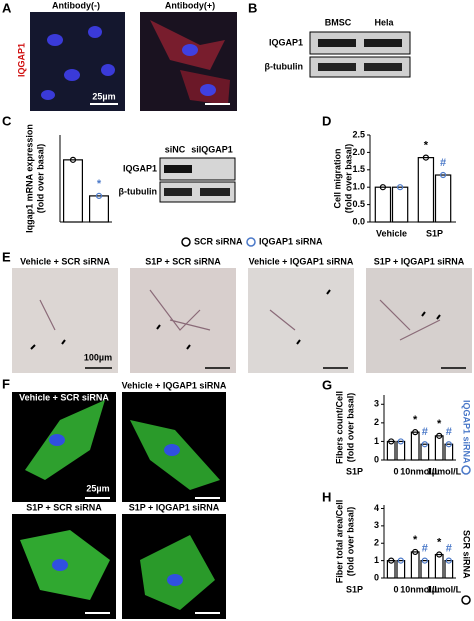  I want to click on lane-label: siIQGAP1, so click(212, 149).